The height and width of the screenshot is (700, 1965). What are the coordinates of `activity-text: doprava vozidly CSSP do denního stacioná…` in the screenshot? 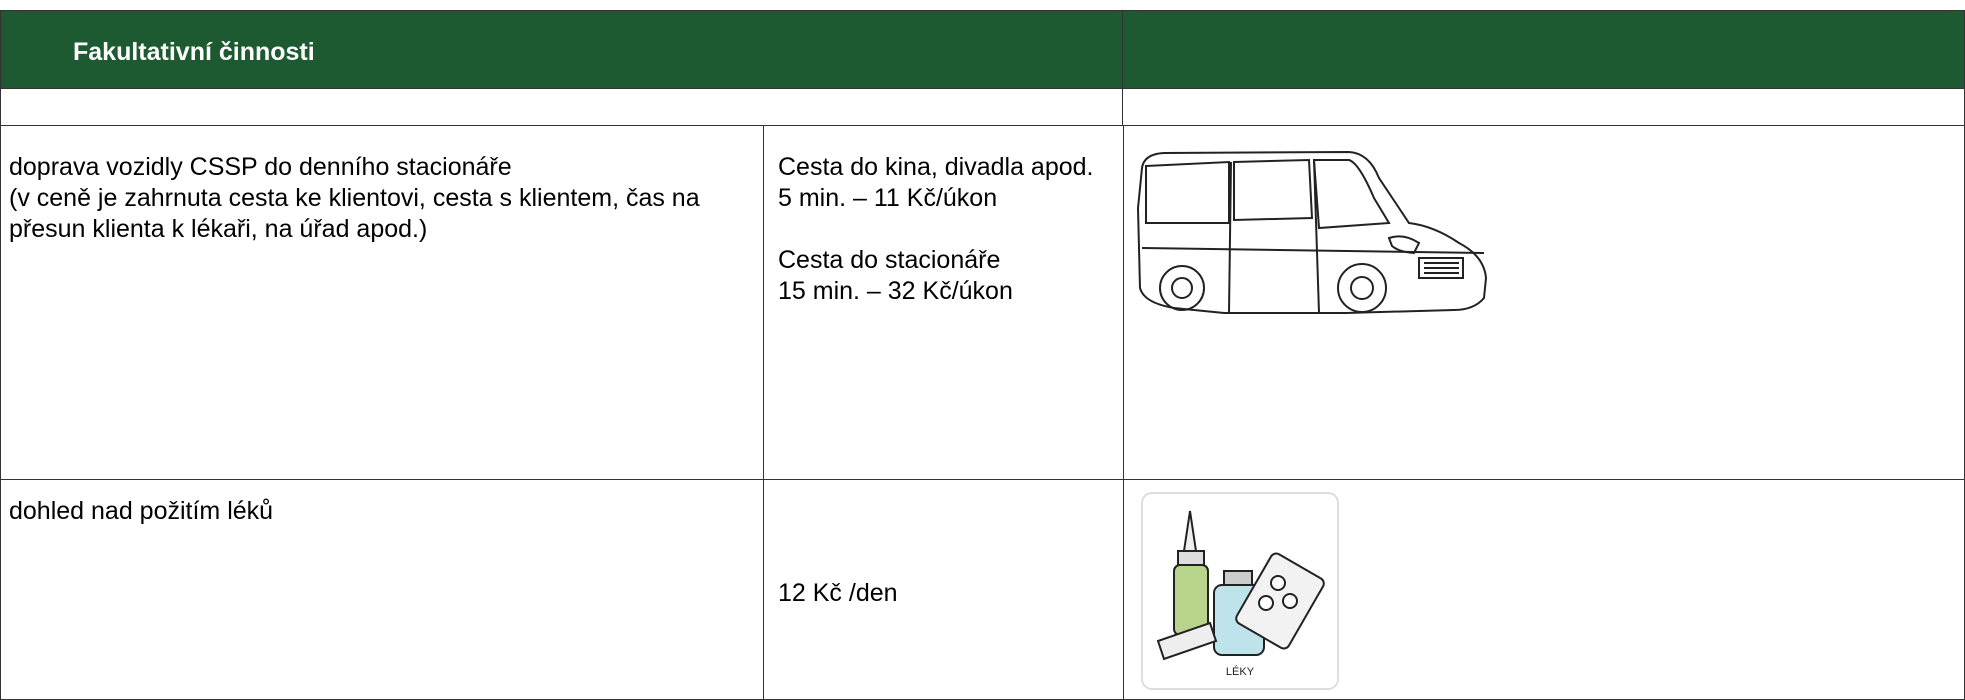 It's located at (260, 167).